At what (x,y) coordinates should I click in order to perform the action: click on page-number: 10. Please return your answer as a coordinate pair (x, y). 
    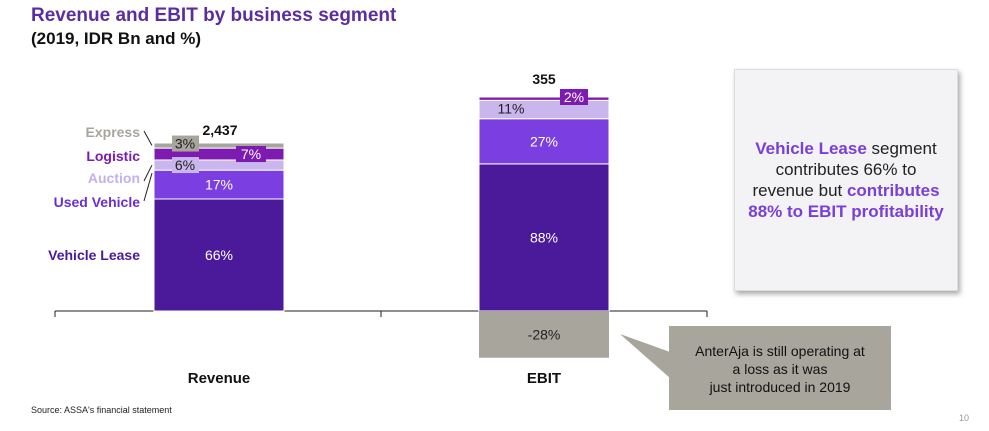
    Looking at the image, I should click on (964, 418).